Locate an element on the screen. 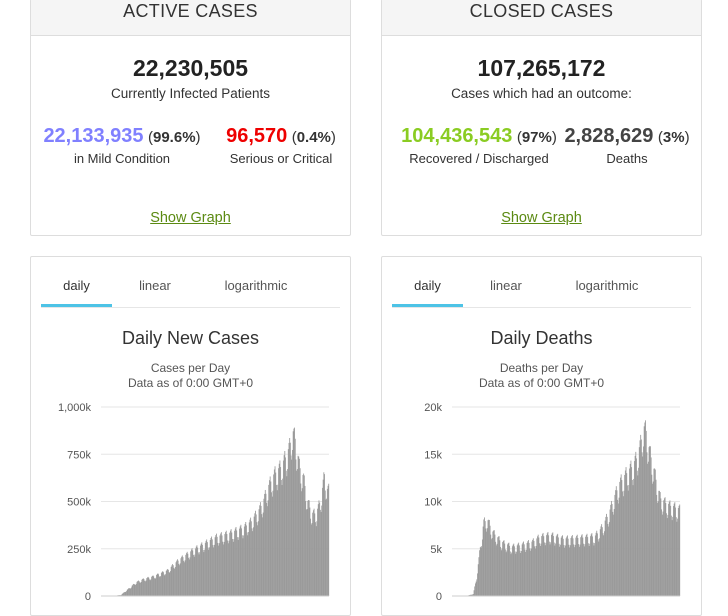  y-tick-label: 1,000k is located at coordinates (75, 408).